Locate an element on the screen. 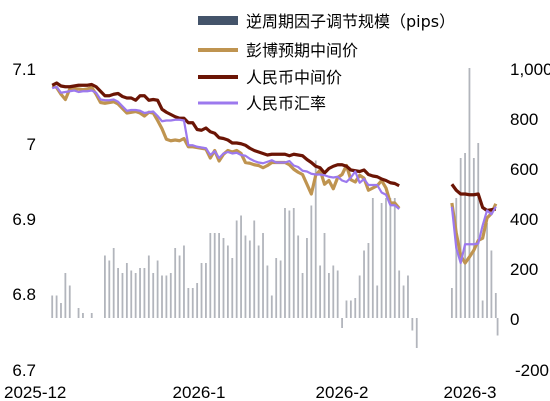 The image size is (550, 401). legend-swatch-bar is located at coordinates (218, 20).